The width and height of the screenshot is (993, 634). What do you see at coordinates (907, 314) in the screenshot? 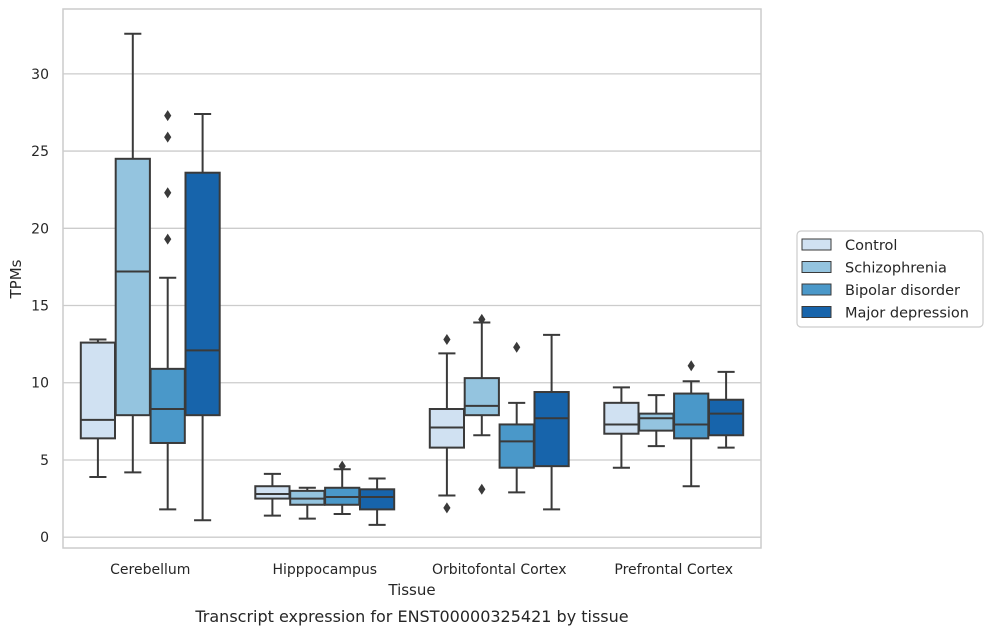
I see `legend-label: Major depression` at bounding box center [907, 314].